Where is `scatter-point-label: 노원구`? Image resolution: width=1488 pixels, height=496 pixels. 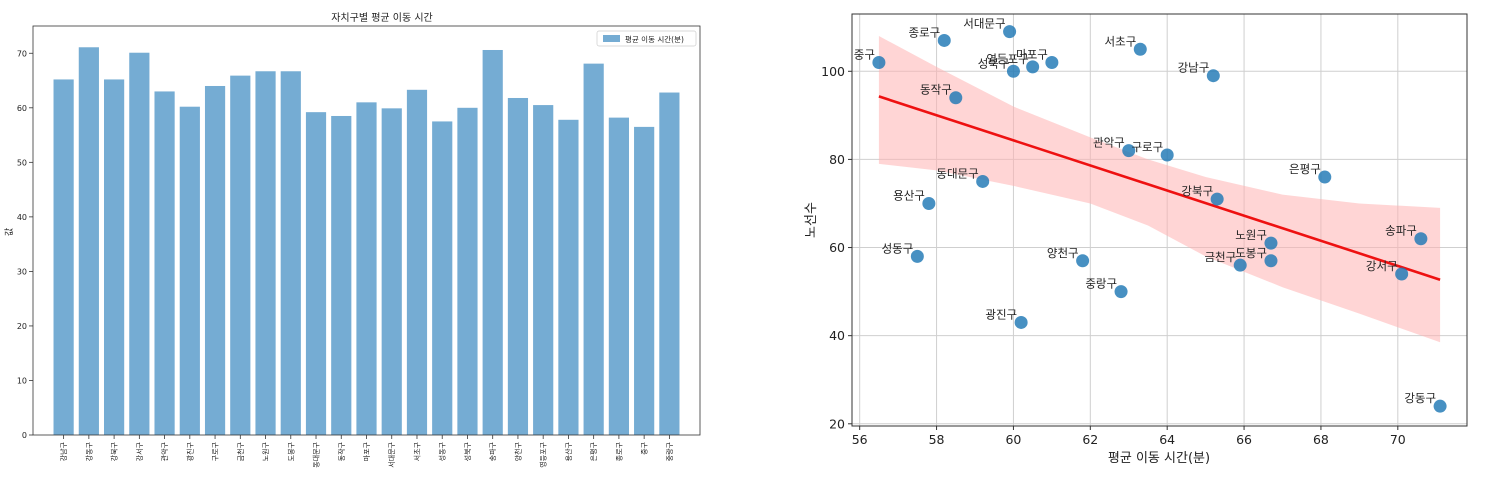
scatter-point-label: 노원구 is located at coordinates (1251, 235).